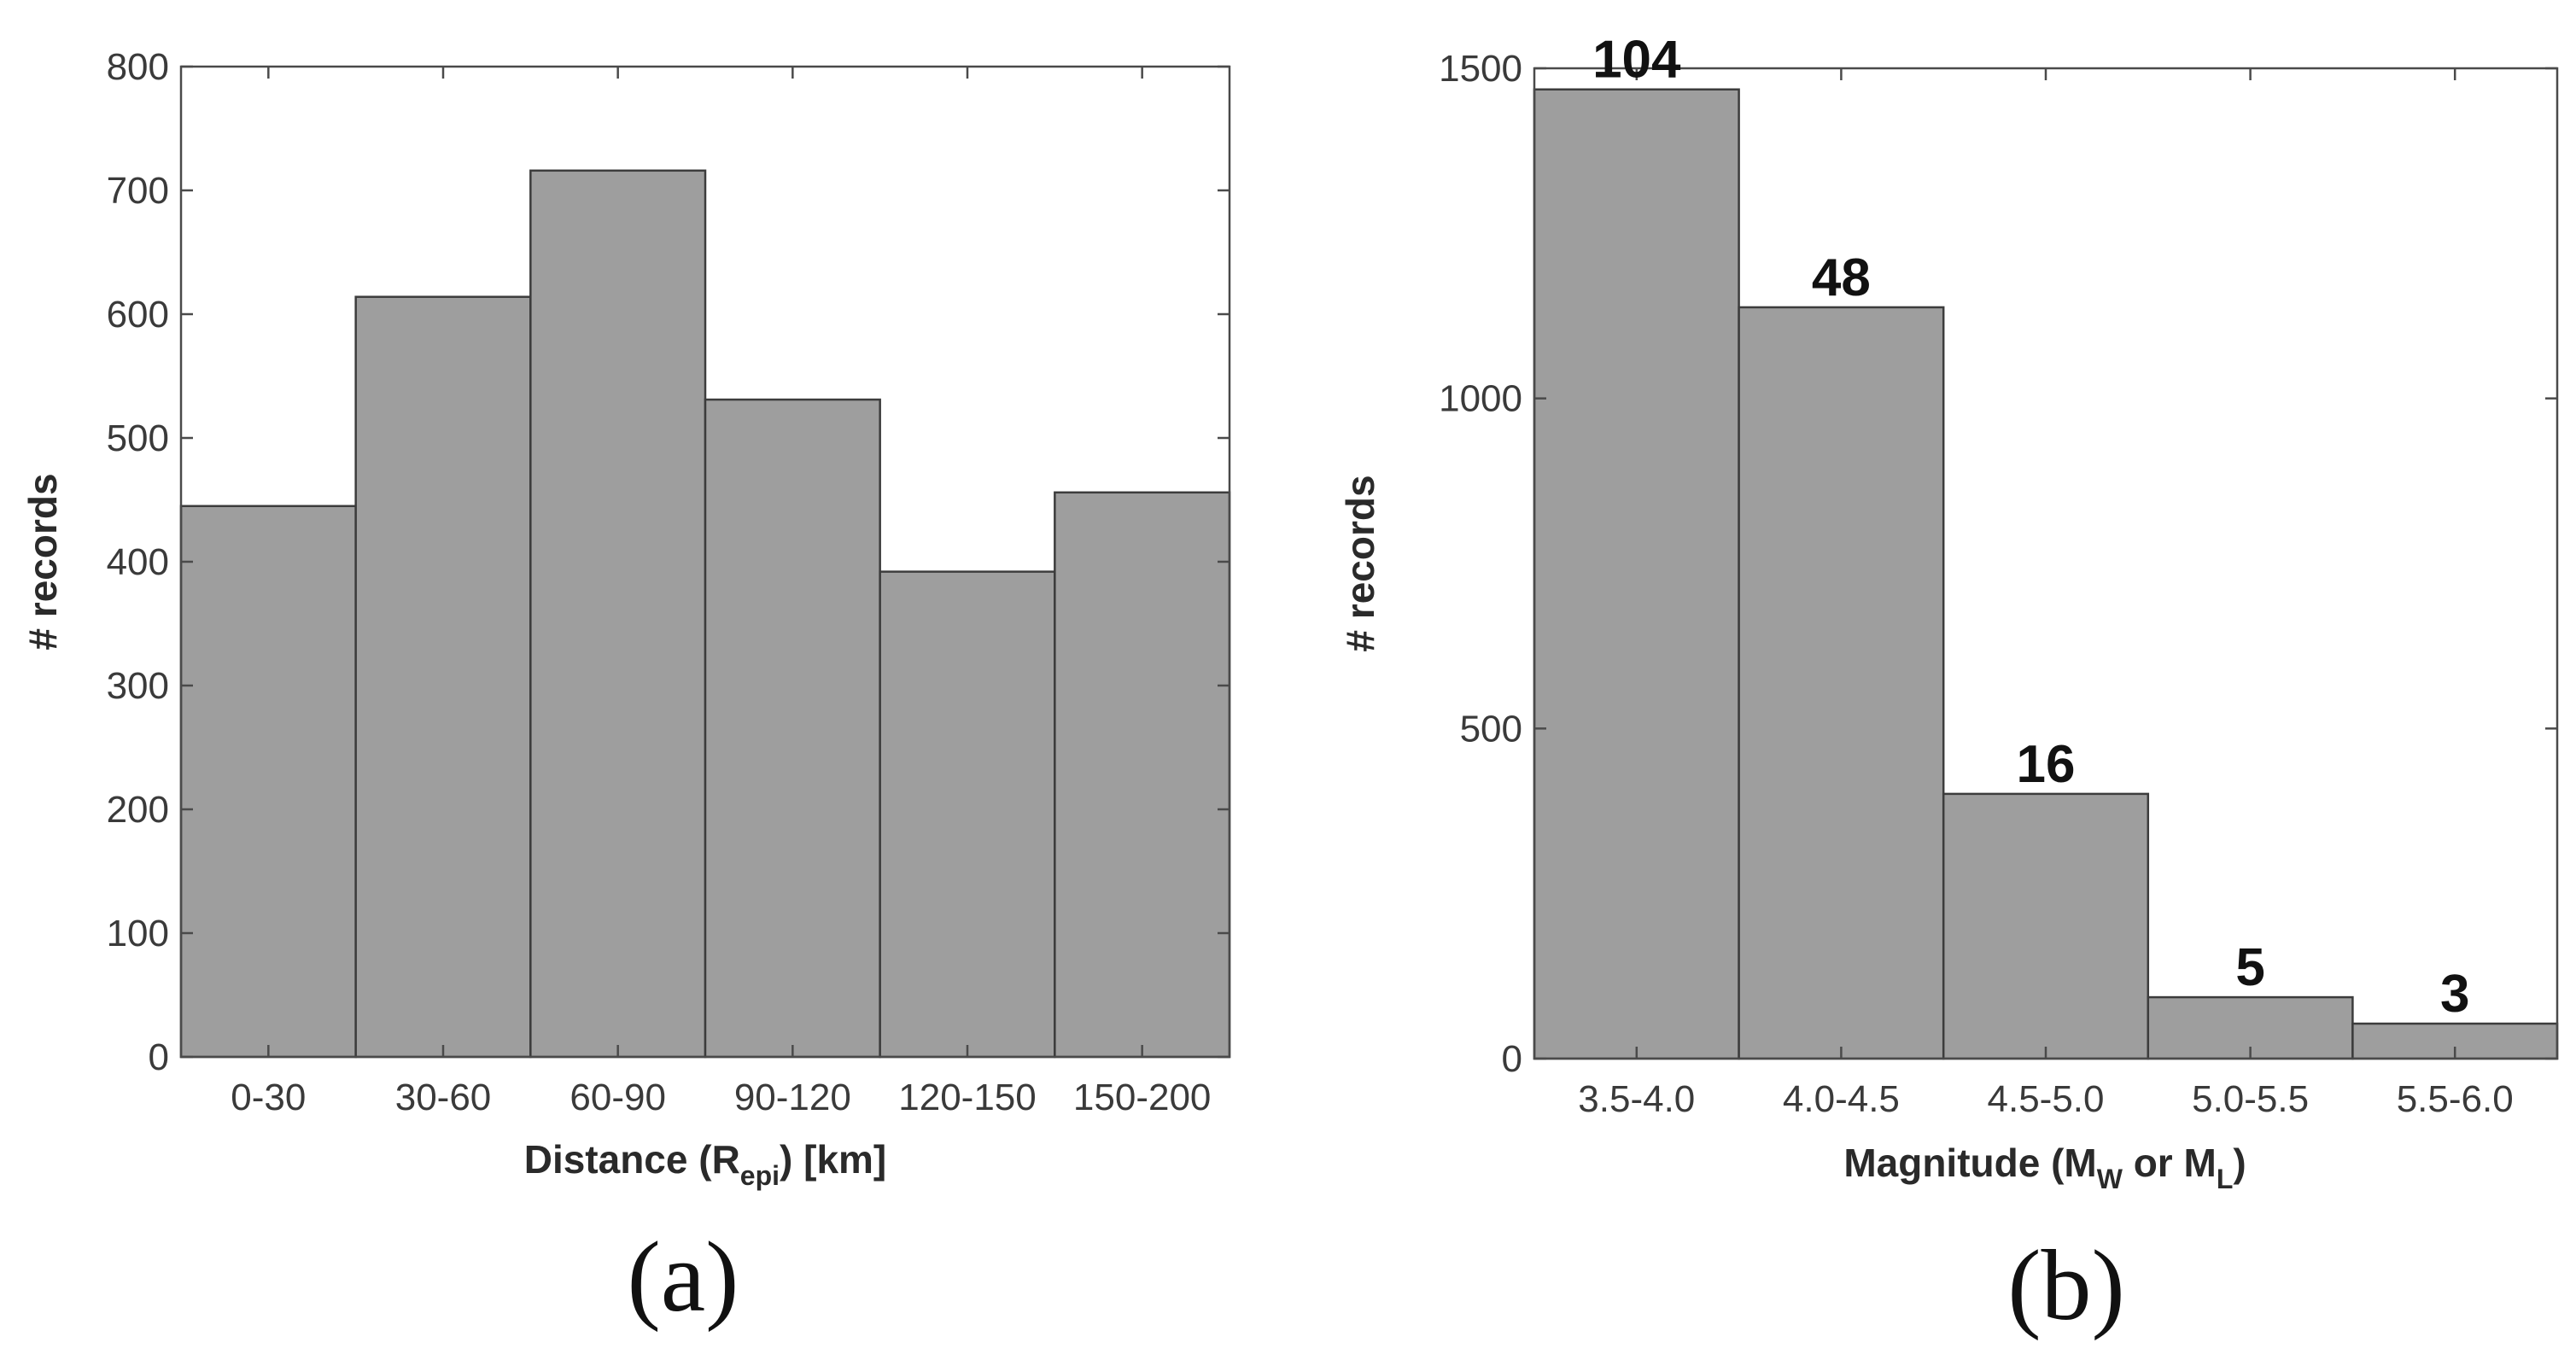  Describe the element at coordinates (138, 315) in the screenshot. I see `chart-a-ytick-label: 600` at that location.